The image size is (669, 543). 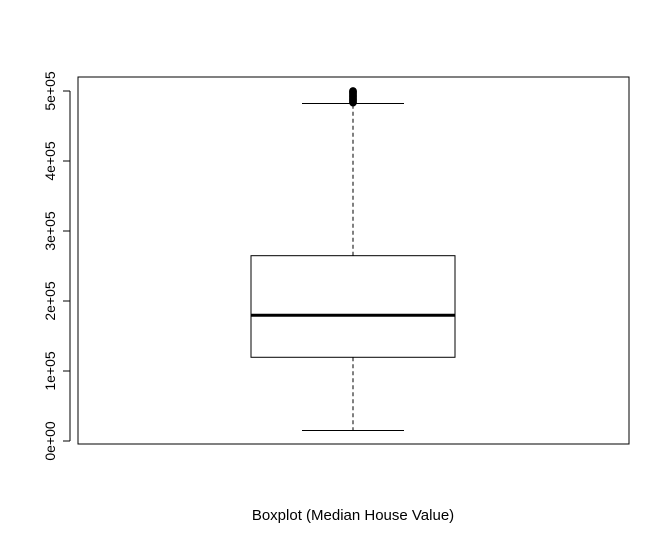 I want to click on x-axis-label: Boxplot (Median House Value), so click(x=353, y=515).